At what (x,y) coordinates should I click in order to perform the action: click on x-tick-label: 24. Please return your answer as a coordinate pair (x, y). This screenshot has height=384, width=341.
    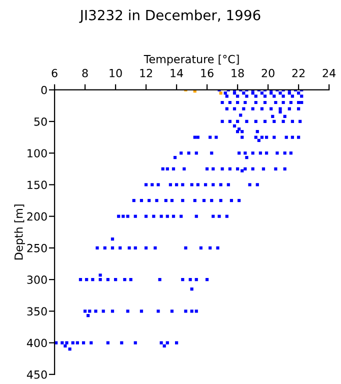
    Looking at the image, I should click on (329, 73).